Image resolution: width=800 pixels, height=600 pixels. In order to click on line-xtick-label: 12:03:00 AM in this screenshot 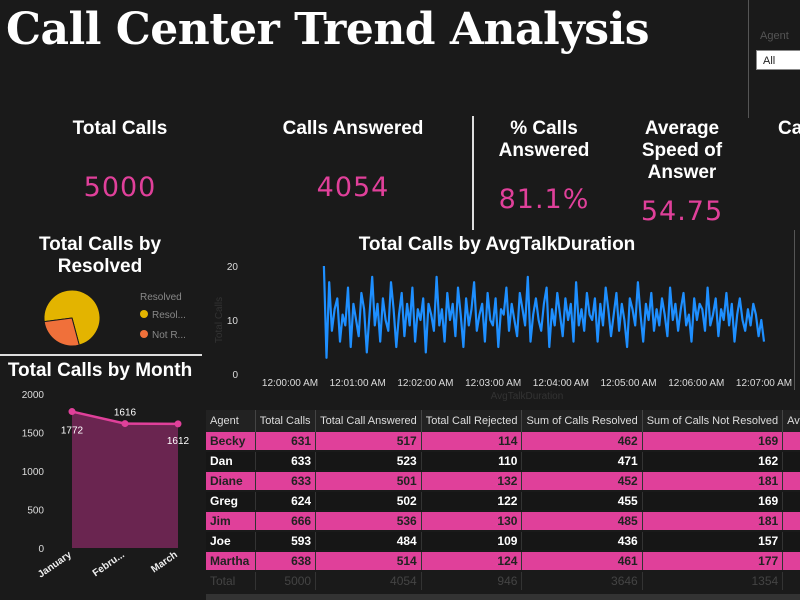, I will do `click(493, 383)`.